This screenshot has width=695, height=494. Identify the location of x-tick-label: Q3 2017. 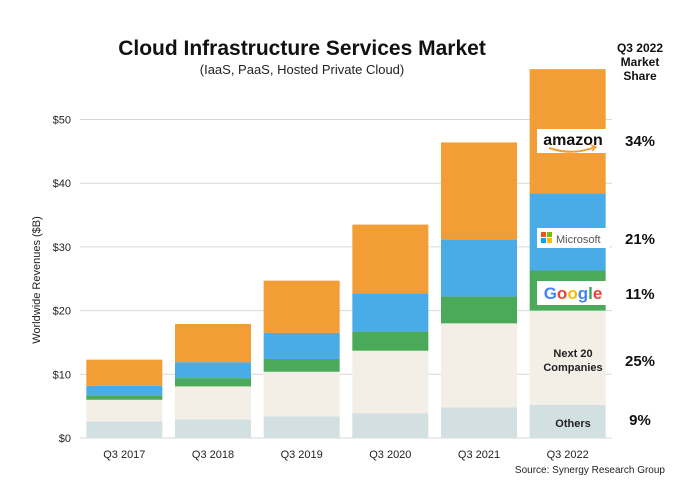
(124, 455).